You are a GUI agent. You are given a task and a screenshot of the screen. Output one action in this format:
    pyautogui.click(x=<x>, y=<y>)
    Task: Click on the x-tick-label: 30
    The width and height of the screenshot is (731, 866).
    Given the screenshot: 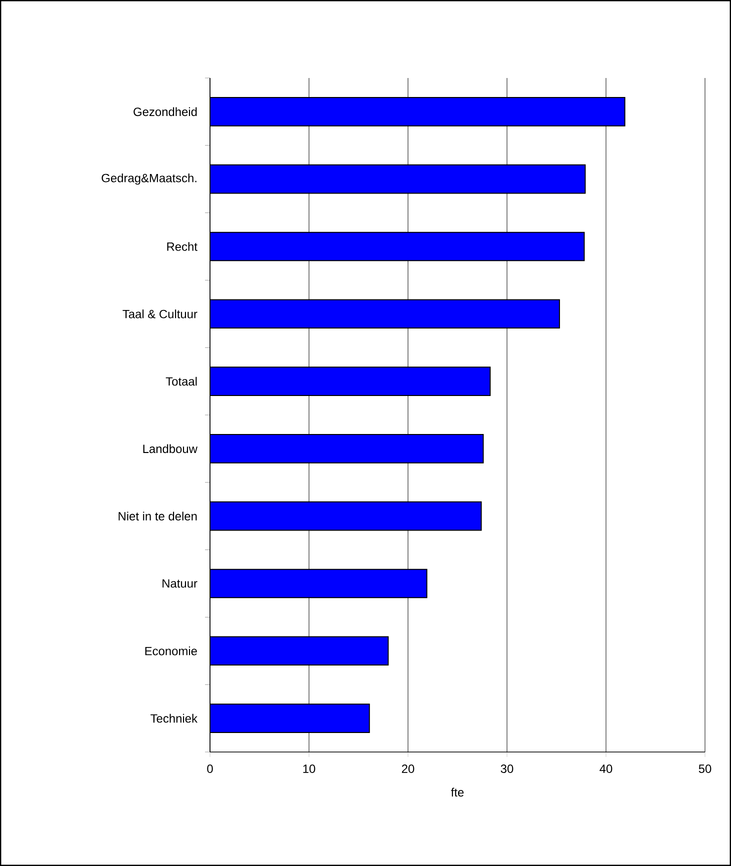 What is the action you would take?
    pyautogui.click(x=507, y=768)
    